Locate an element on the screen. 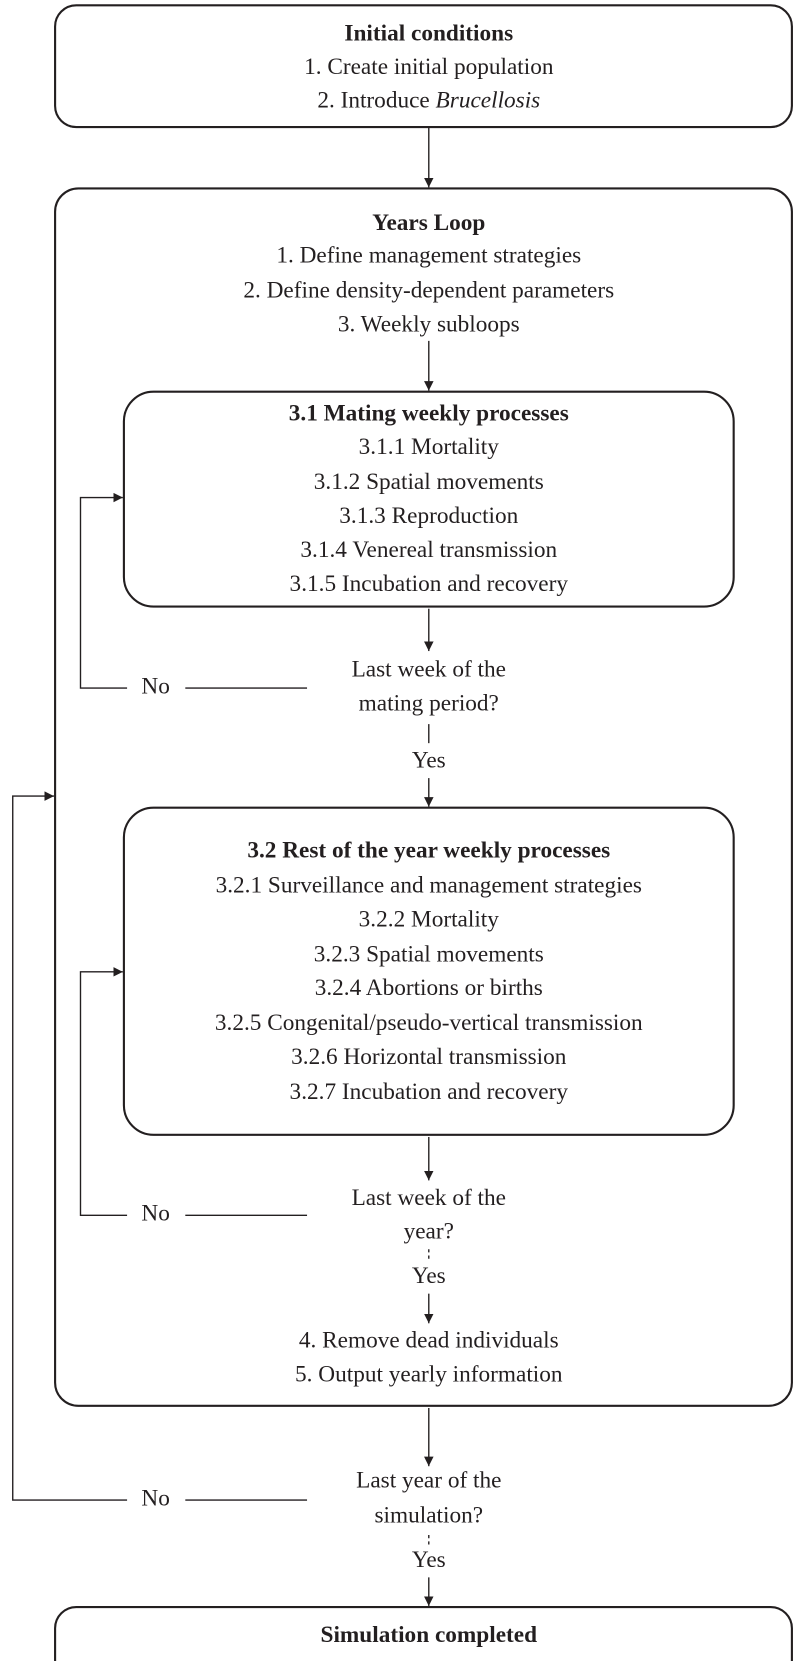  initial-box is located at coordinates (423, 66).